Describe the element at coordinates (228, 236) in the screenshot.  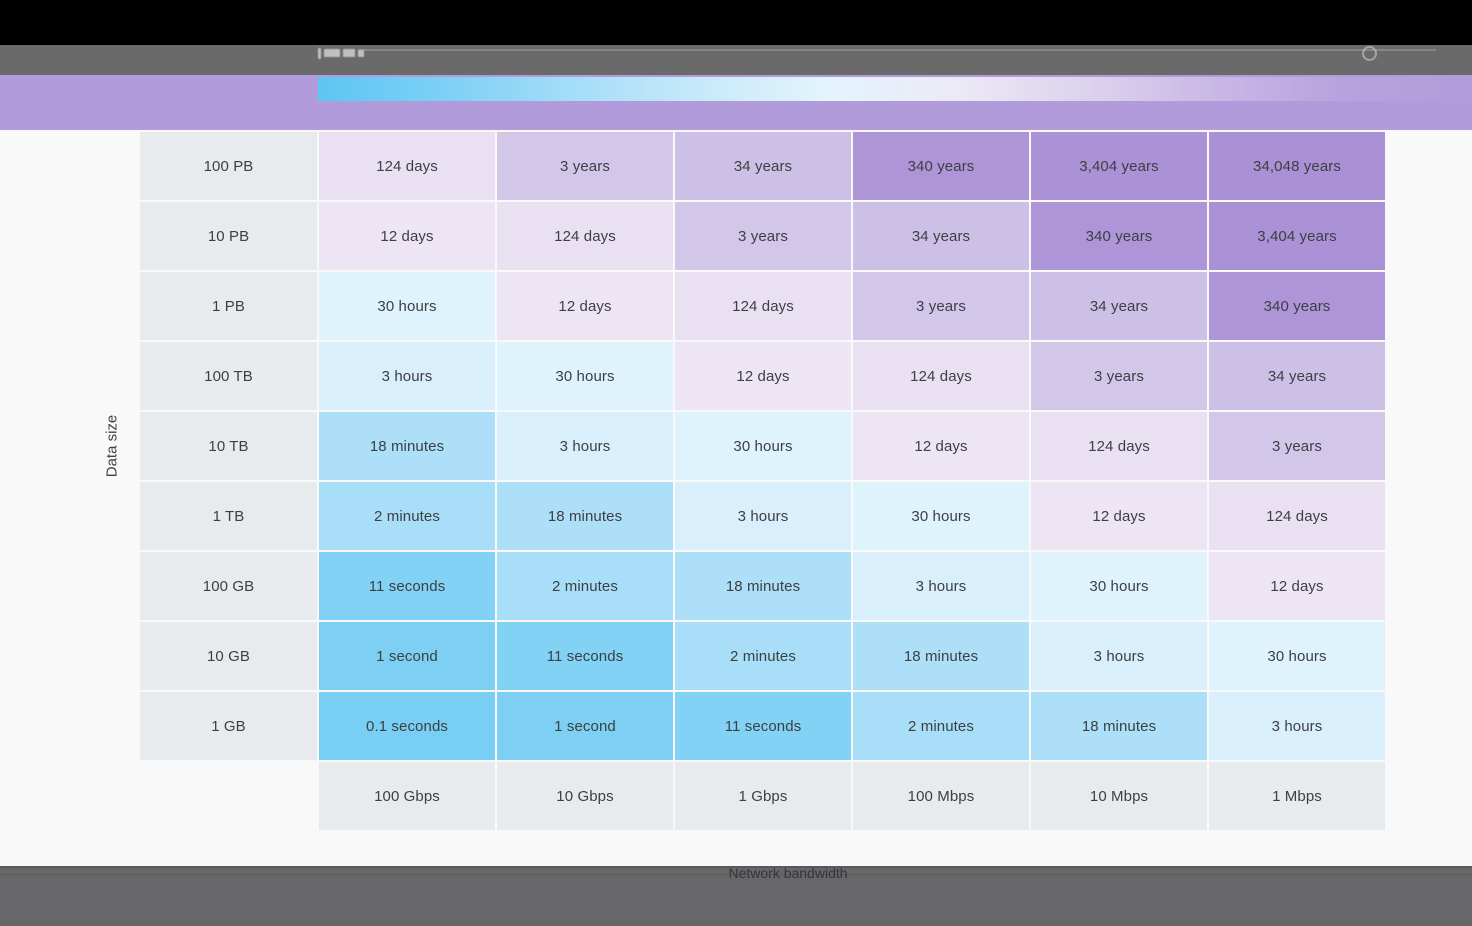
I see `row-label: 10 PB` at that location.